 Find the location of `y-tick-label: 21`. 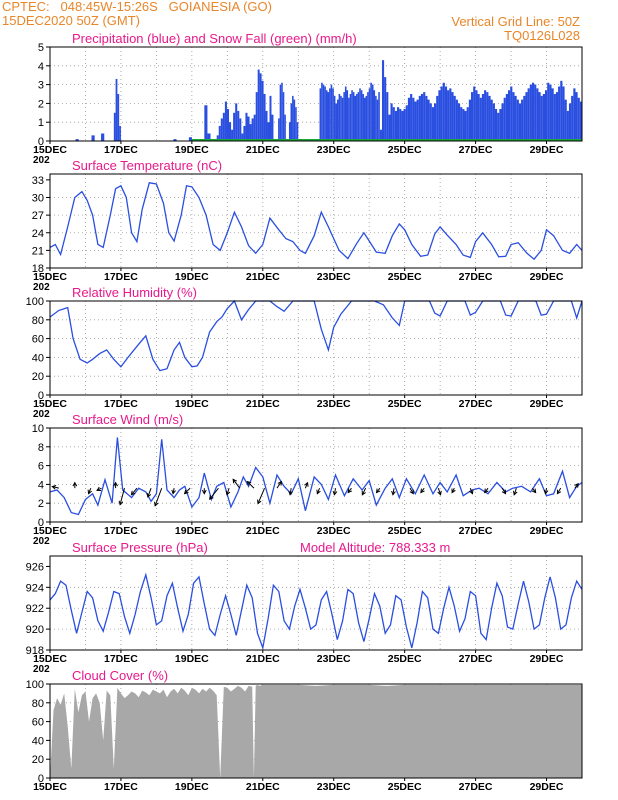

y-tick-label: 21 is located at coordinates (38, 251).